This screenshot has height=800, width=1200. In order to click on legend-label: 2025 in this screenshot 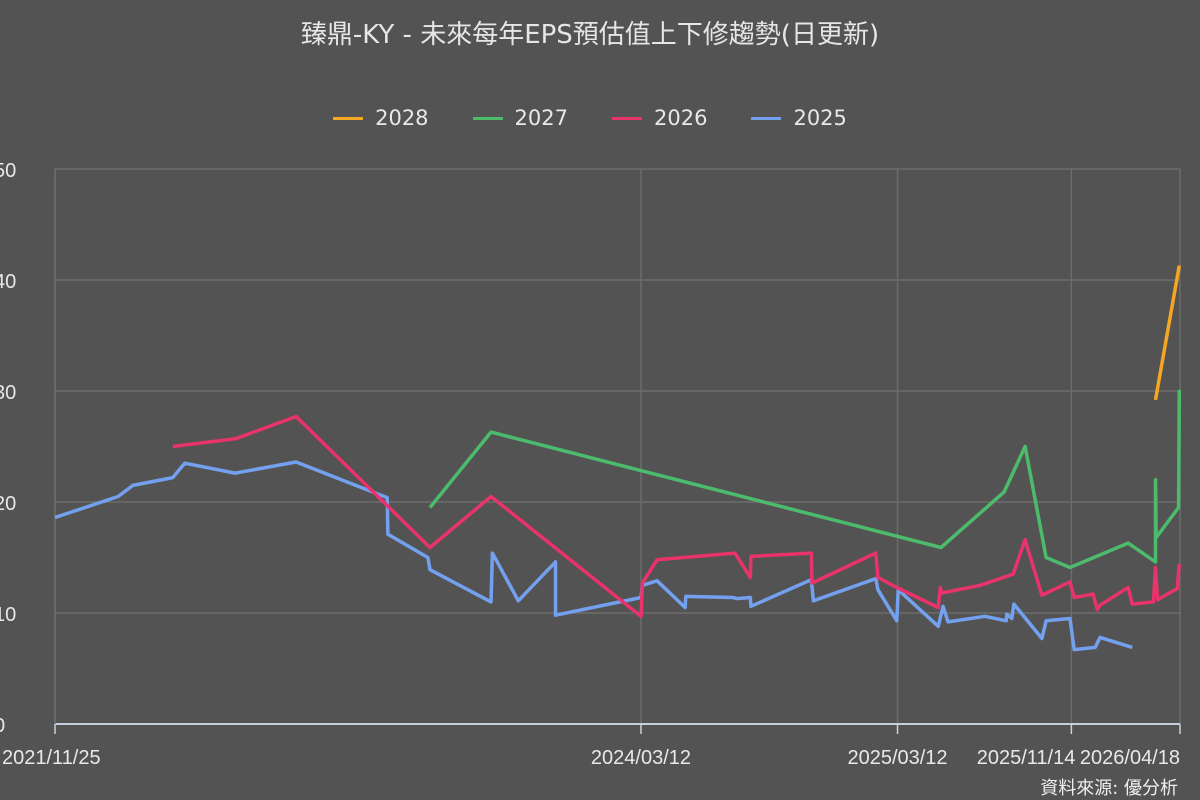, I will do `click(820, 118)`.